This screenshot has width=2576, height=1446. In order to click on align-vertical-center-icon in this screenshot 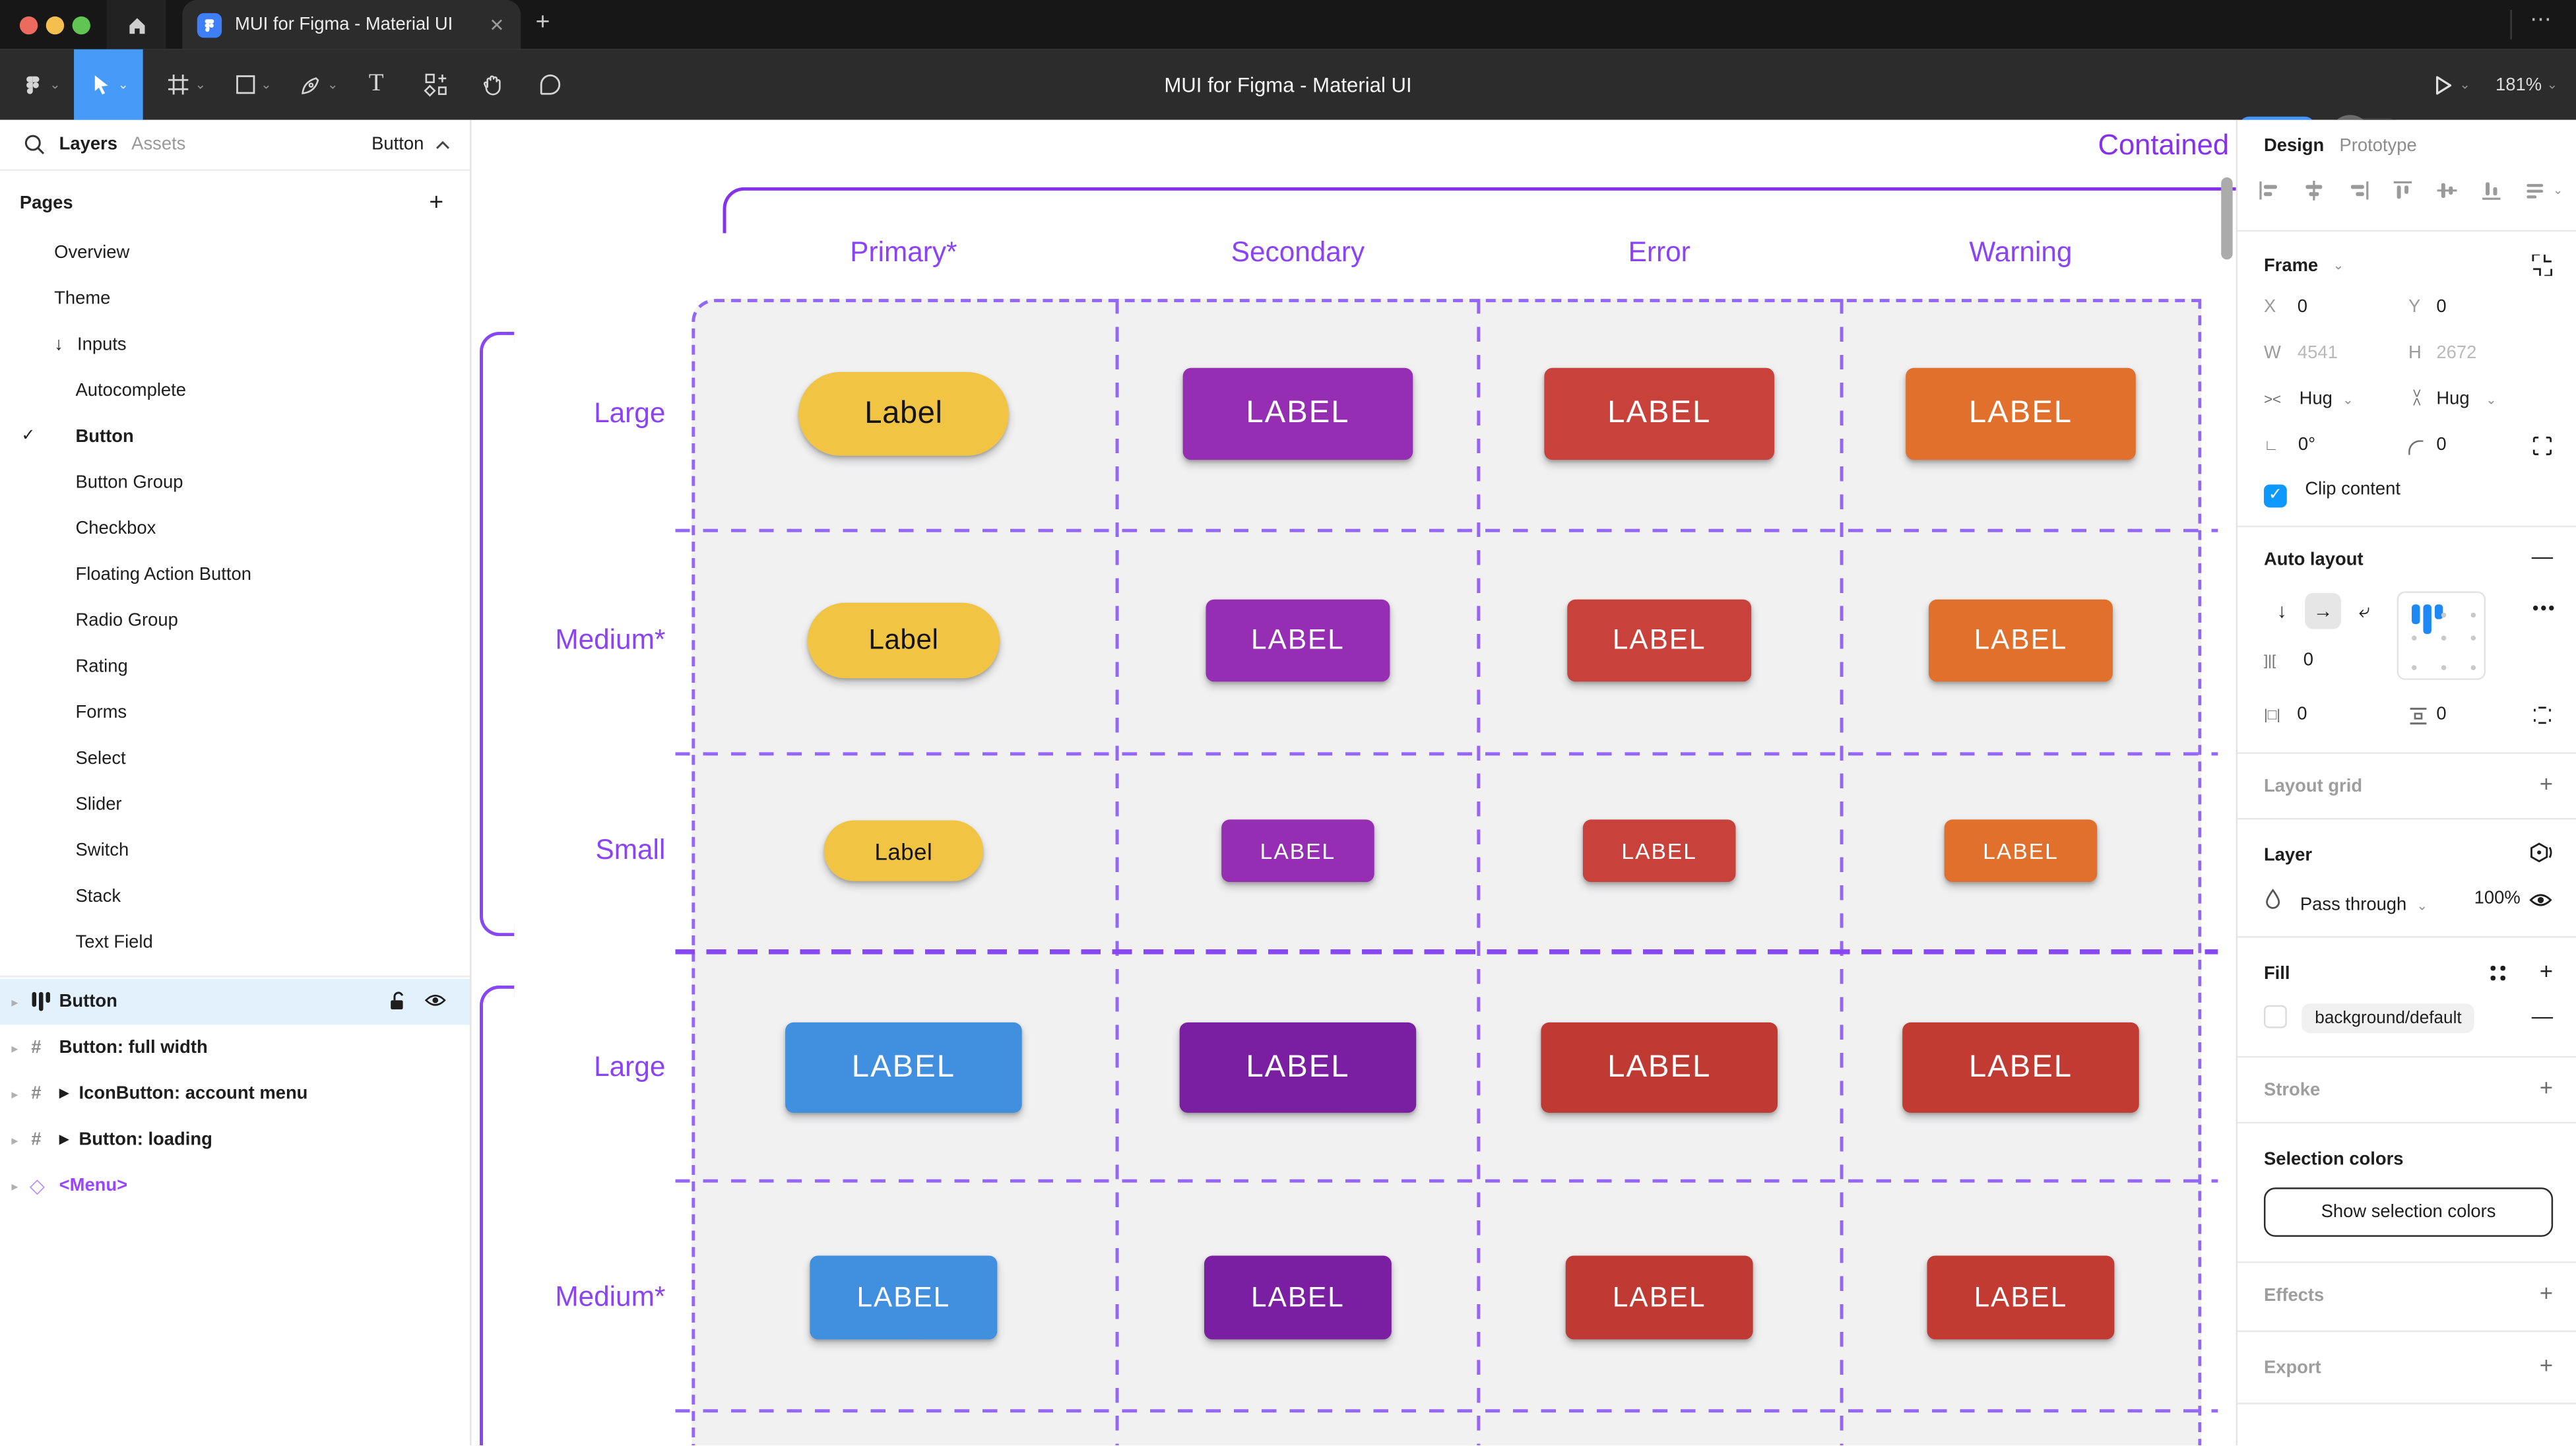, I will do `click(2447, 190)`.